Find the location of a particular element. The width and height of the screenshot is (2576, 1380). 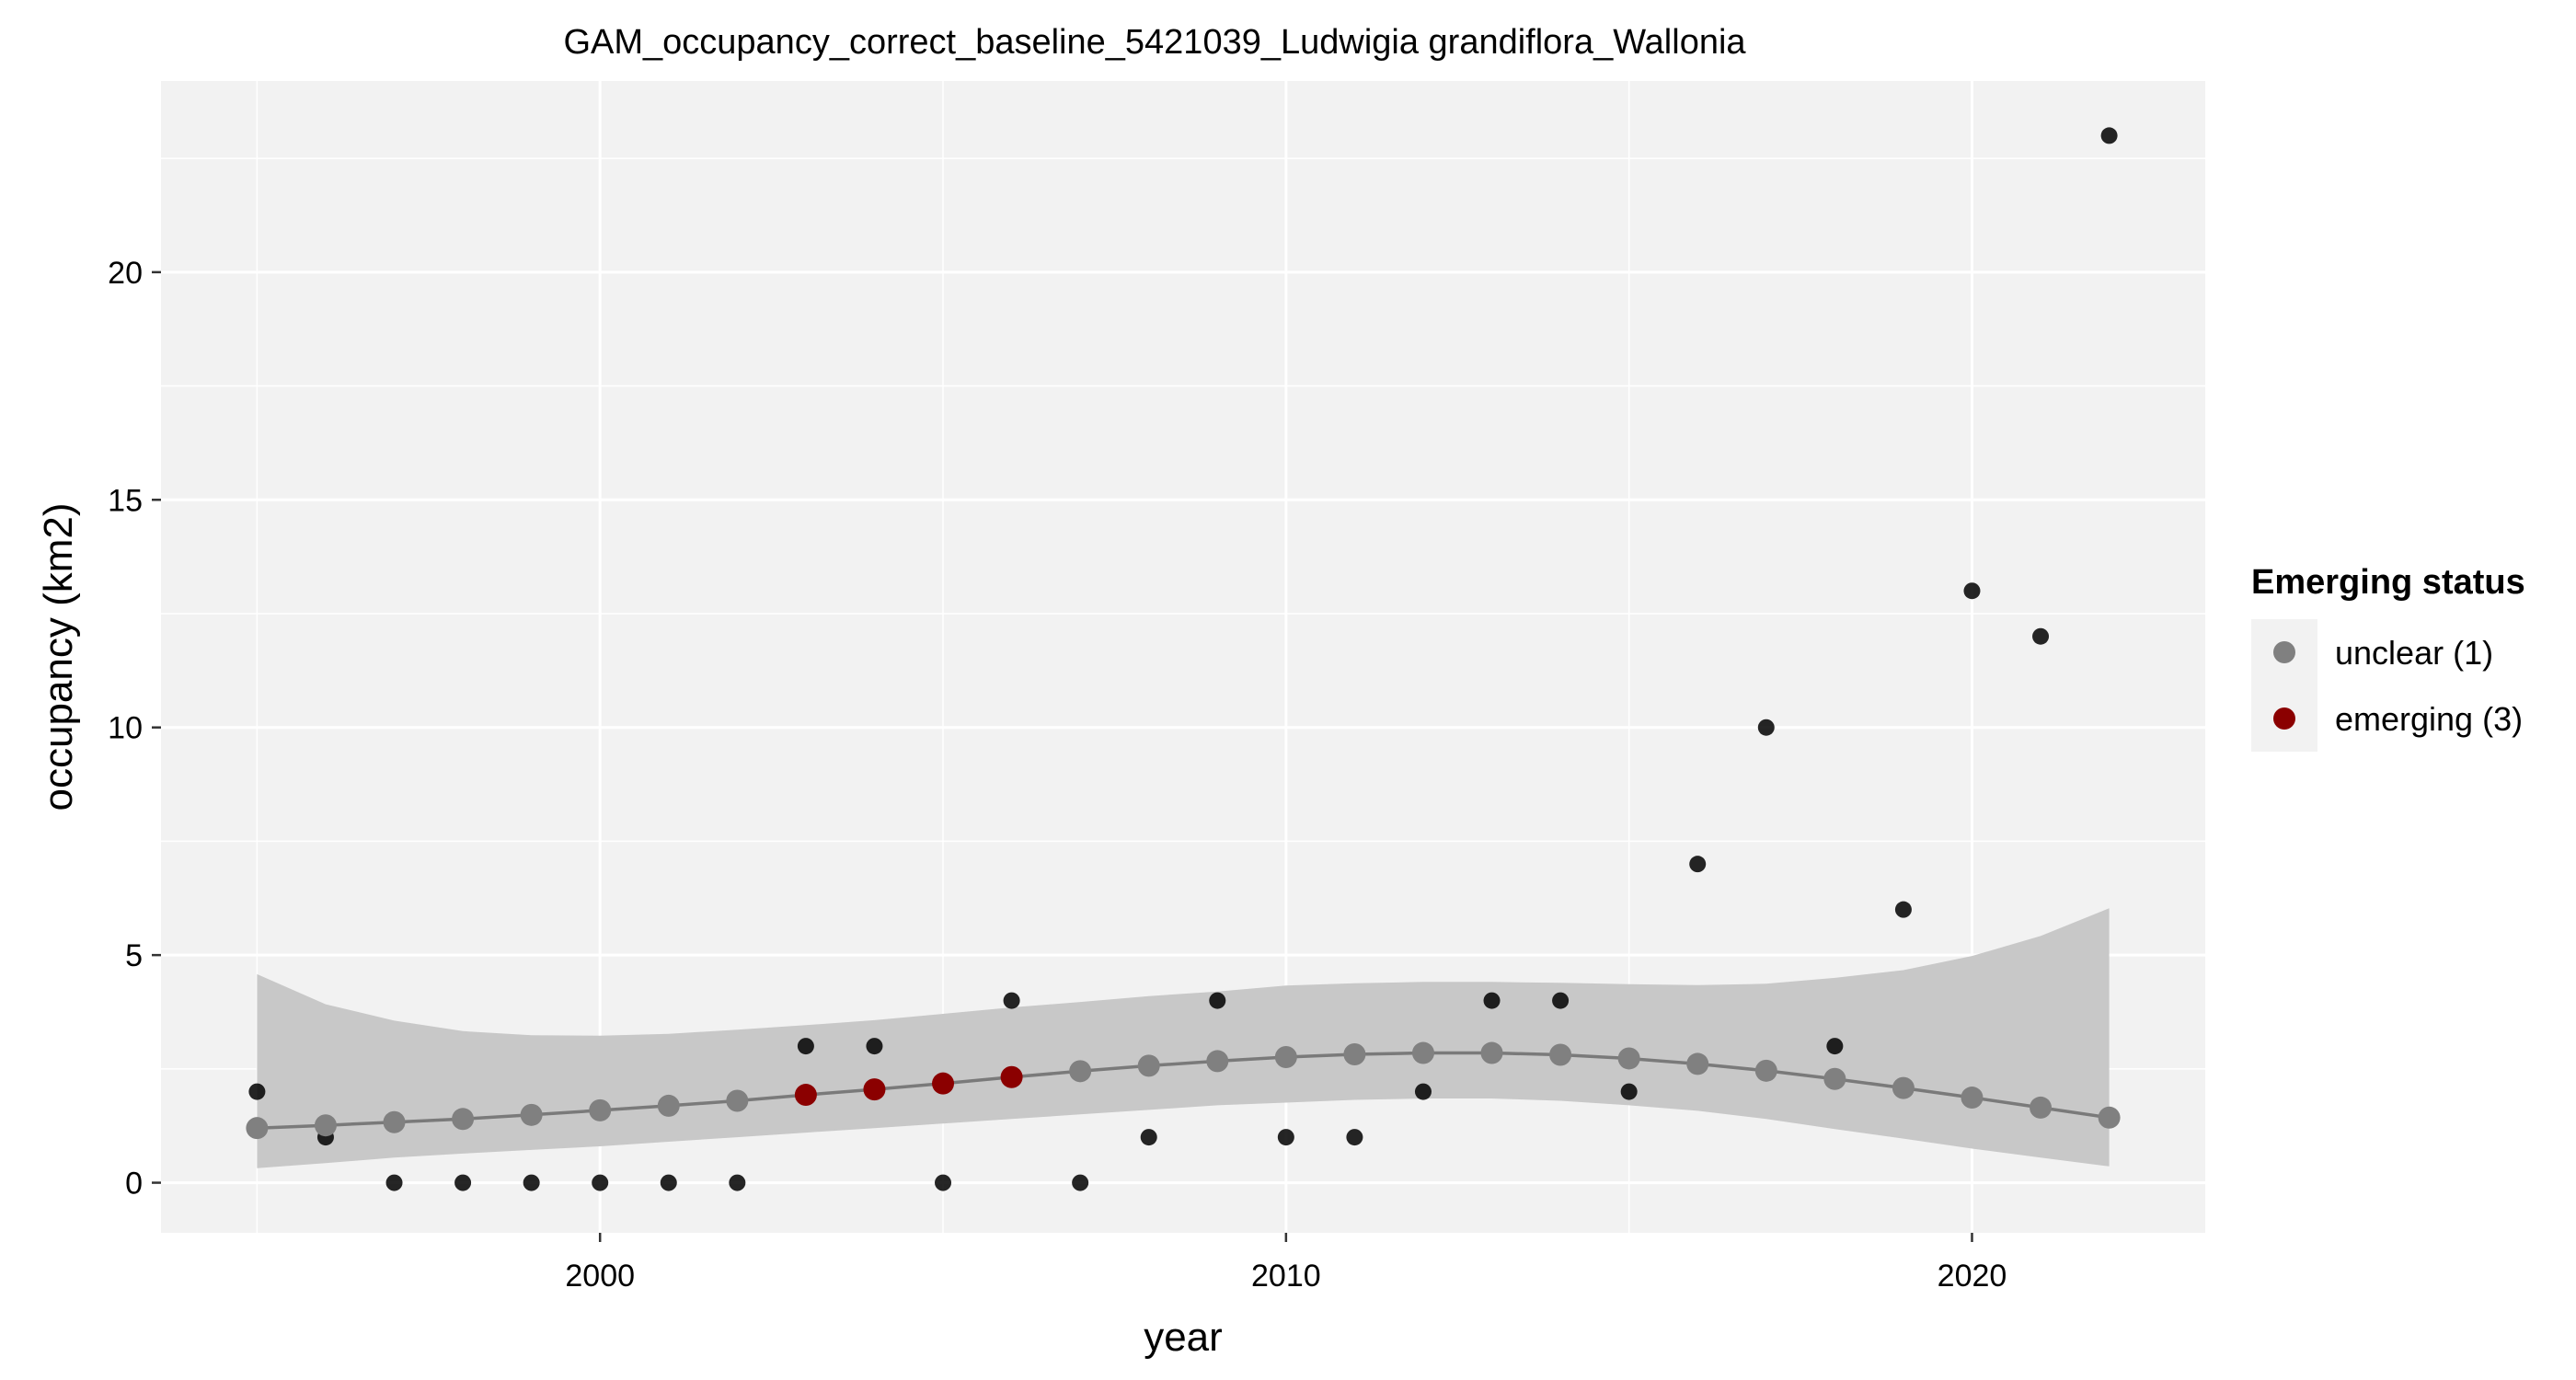

x-tick-label: 2020 is located at coordinates (1972, 1276).